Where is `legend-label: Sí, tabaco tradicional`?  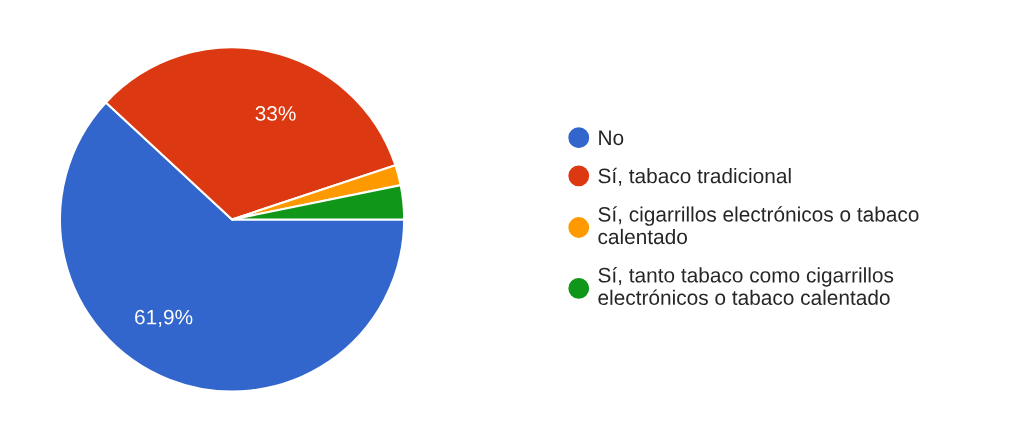 legend-label: Sí, tabaco tradicional is located at coordinates (694, 176).